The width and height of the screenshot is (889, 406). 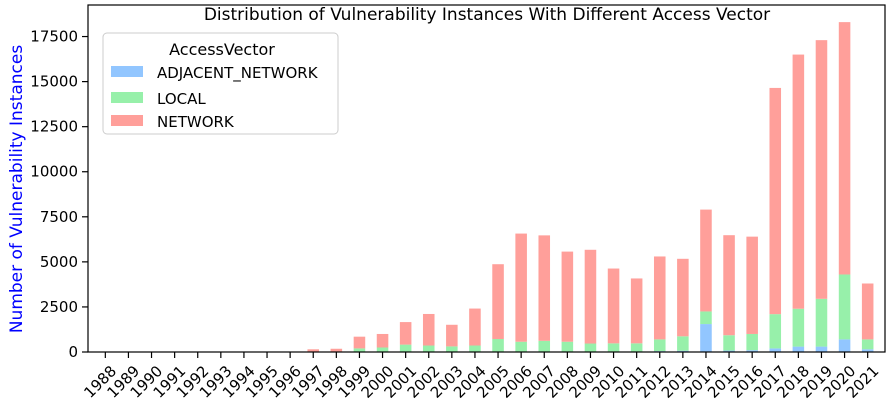 I want to click on bar-adjacent-network-2020, so click(x=844, y=345).